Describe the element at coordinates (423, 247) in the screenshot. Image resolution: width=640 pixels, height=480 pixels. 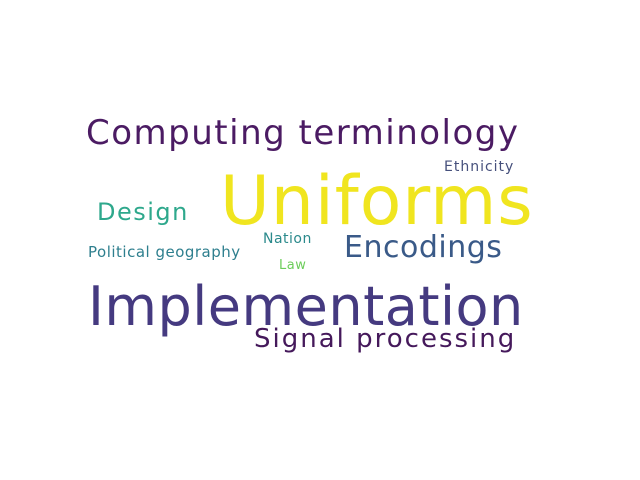
I see `word-encodings: Encodings` at that location.